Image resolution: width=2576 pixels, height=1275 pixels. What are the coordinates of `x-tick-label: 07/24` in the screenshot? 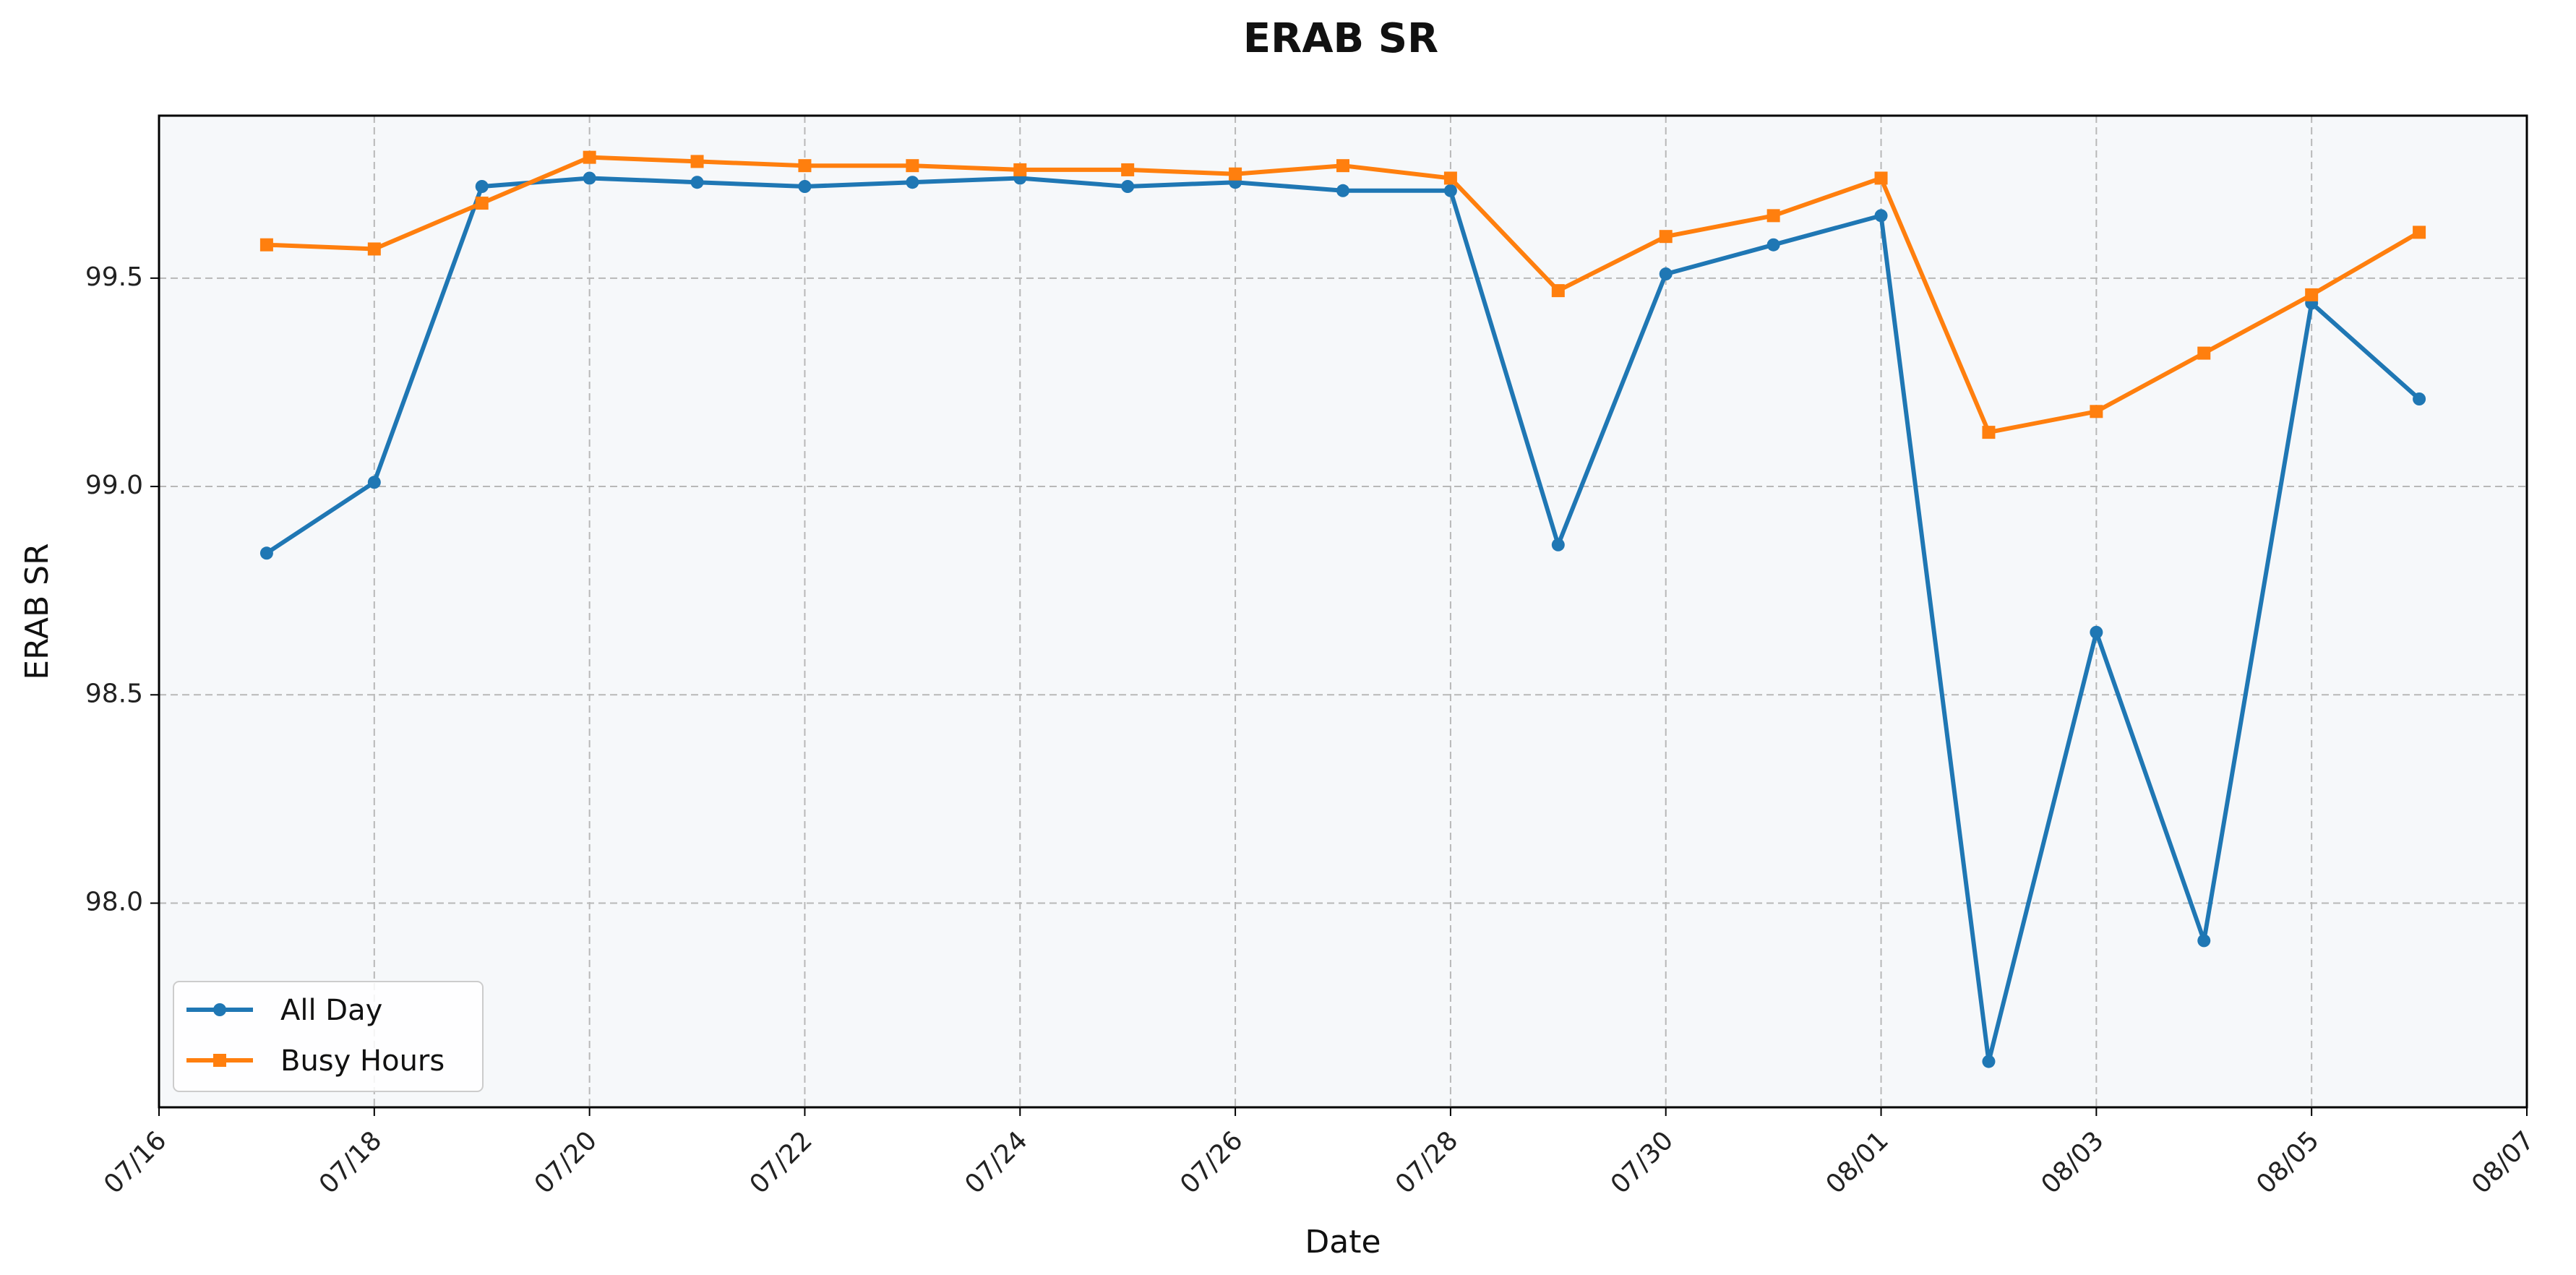 It's located at (996, 1162).